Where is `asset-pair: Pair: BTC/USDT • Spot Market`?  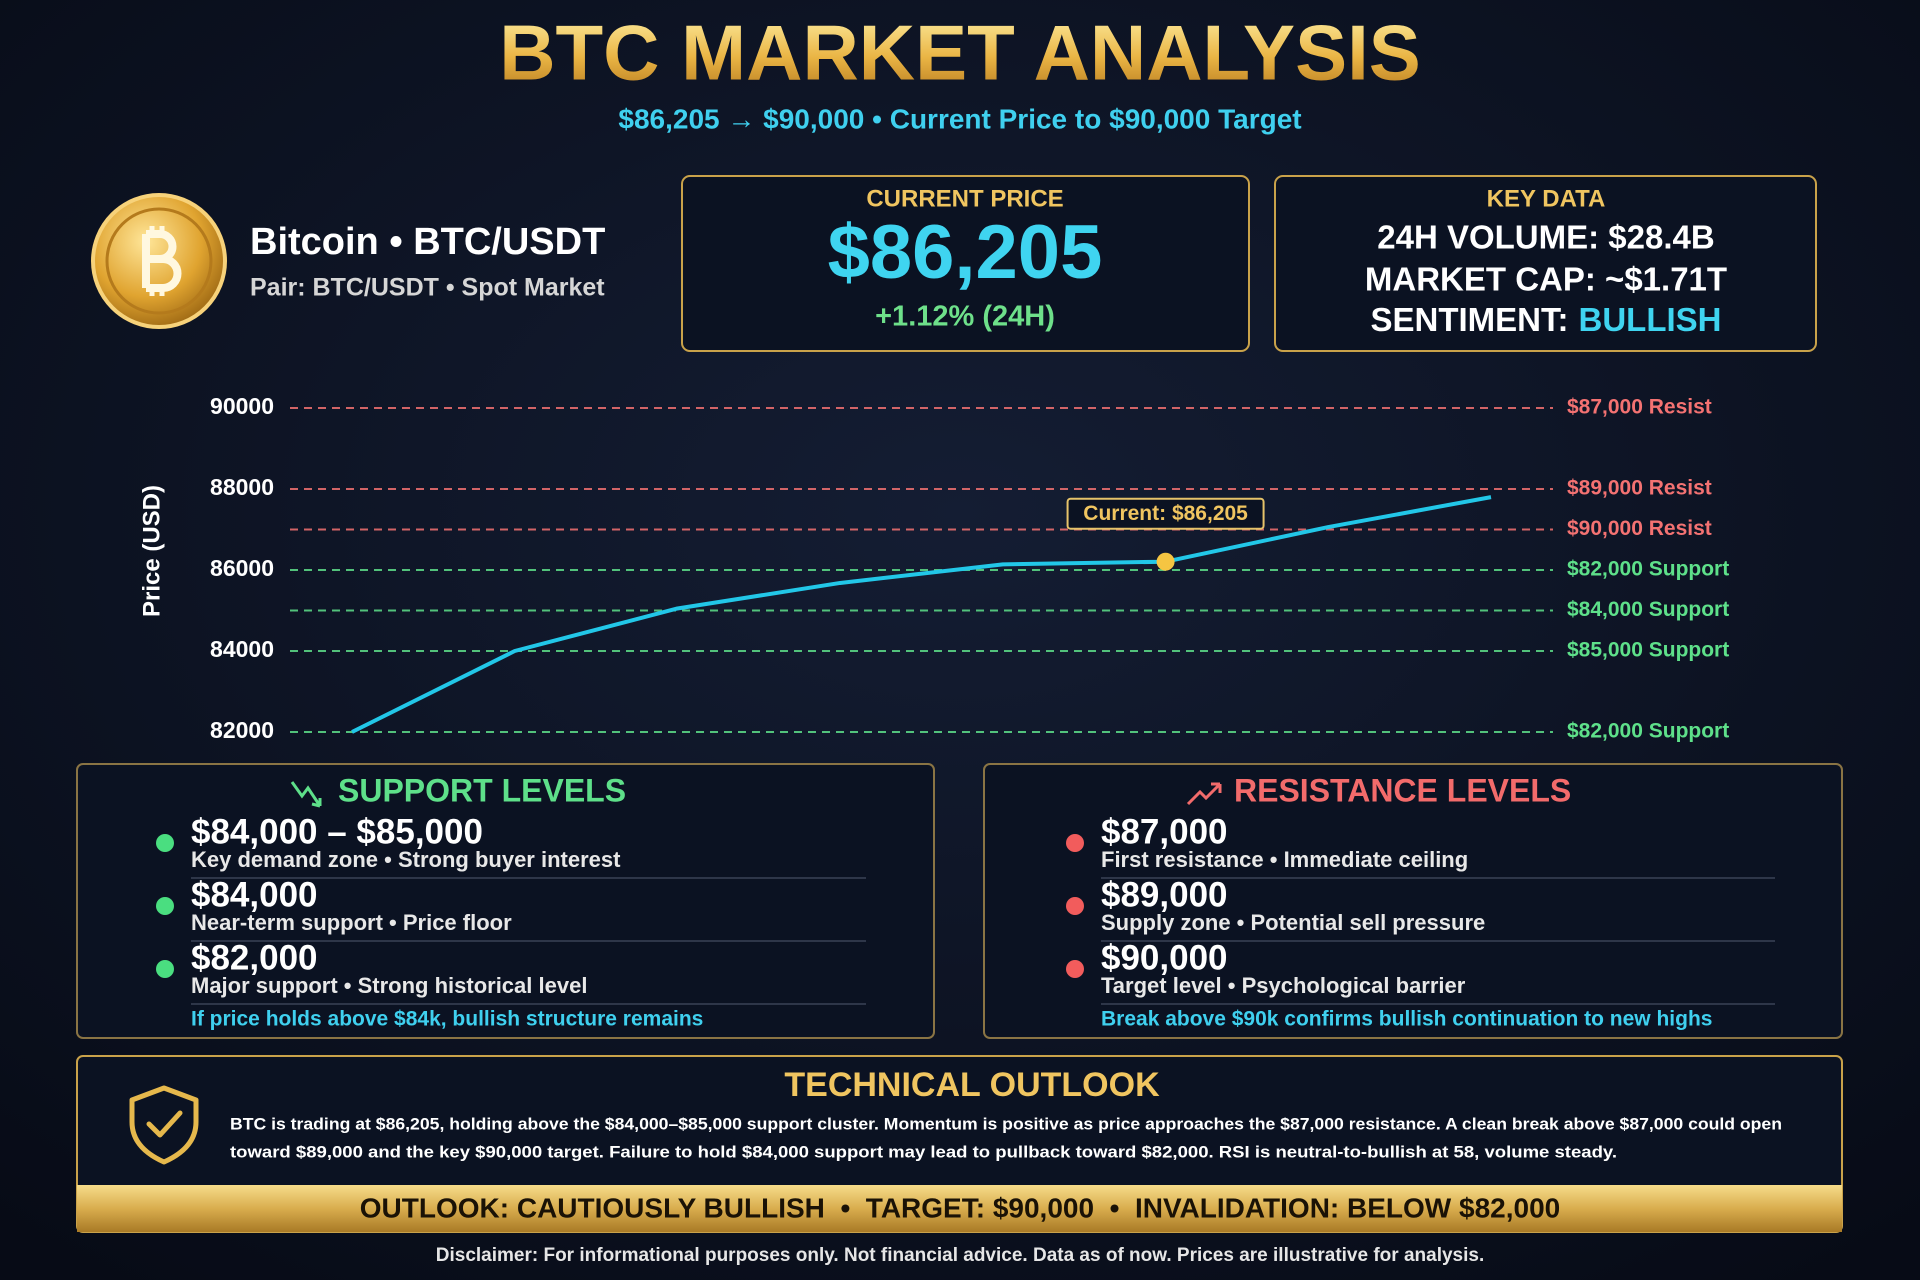 asset-pair: Pair: BTC/USDT • Spot Market is located at coordinates (427, 288).